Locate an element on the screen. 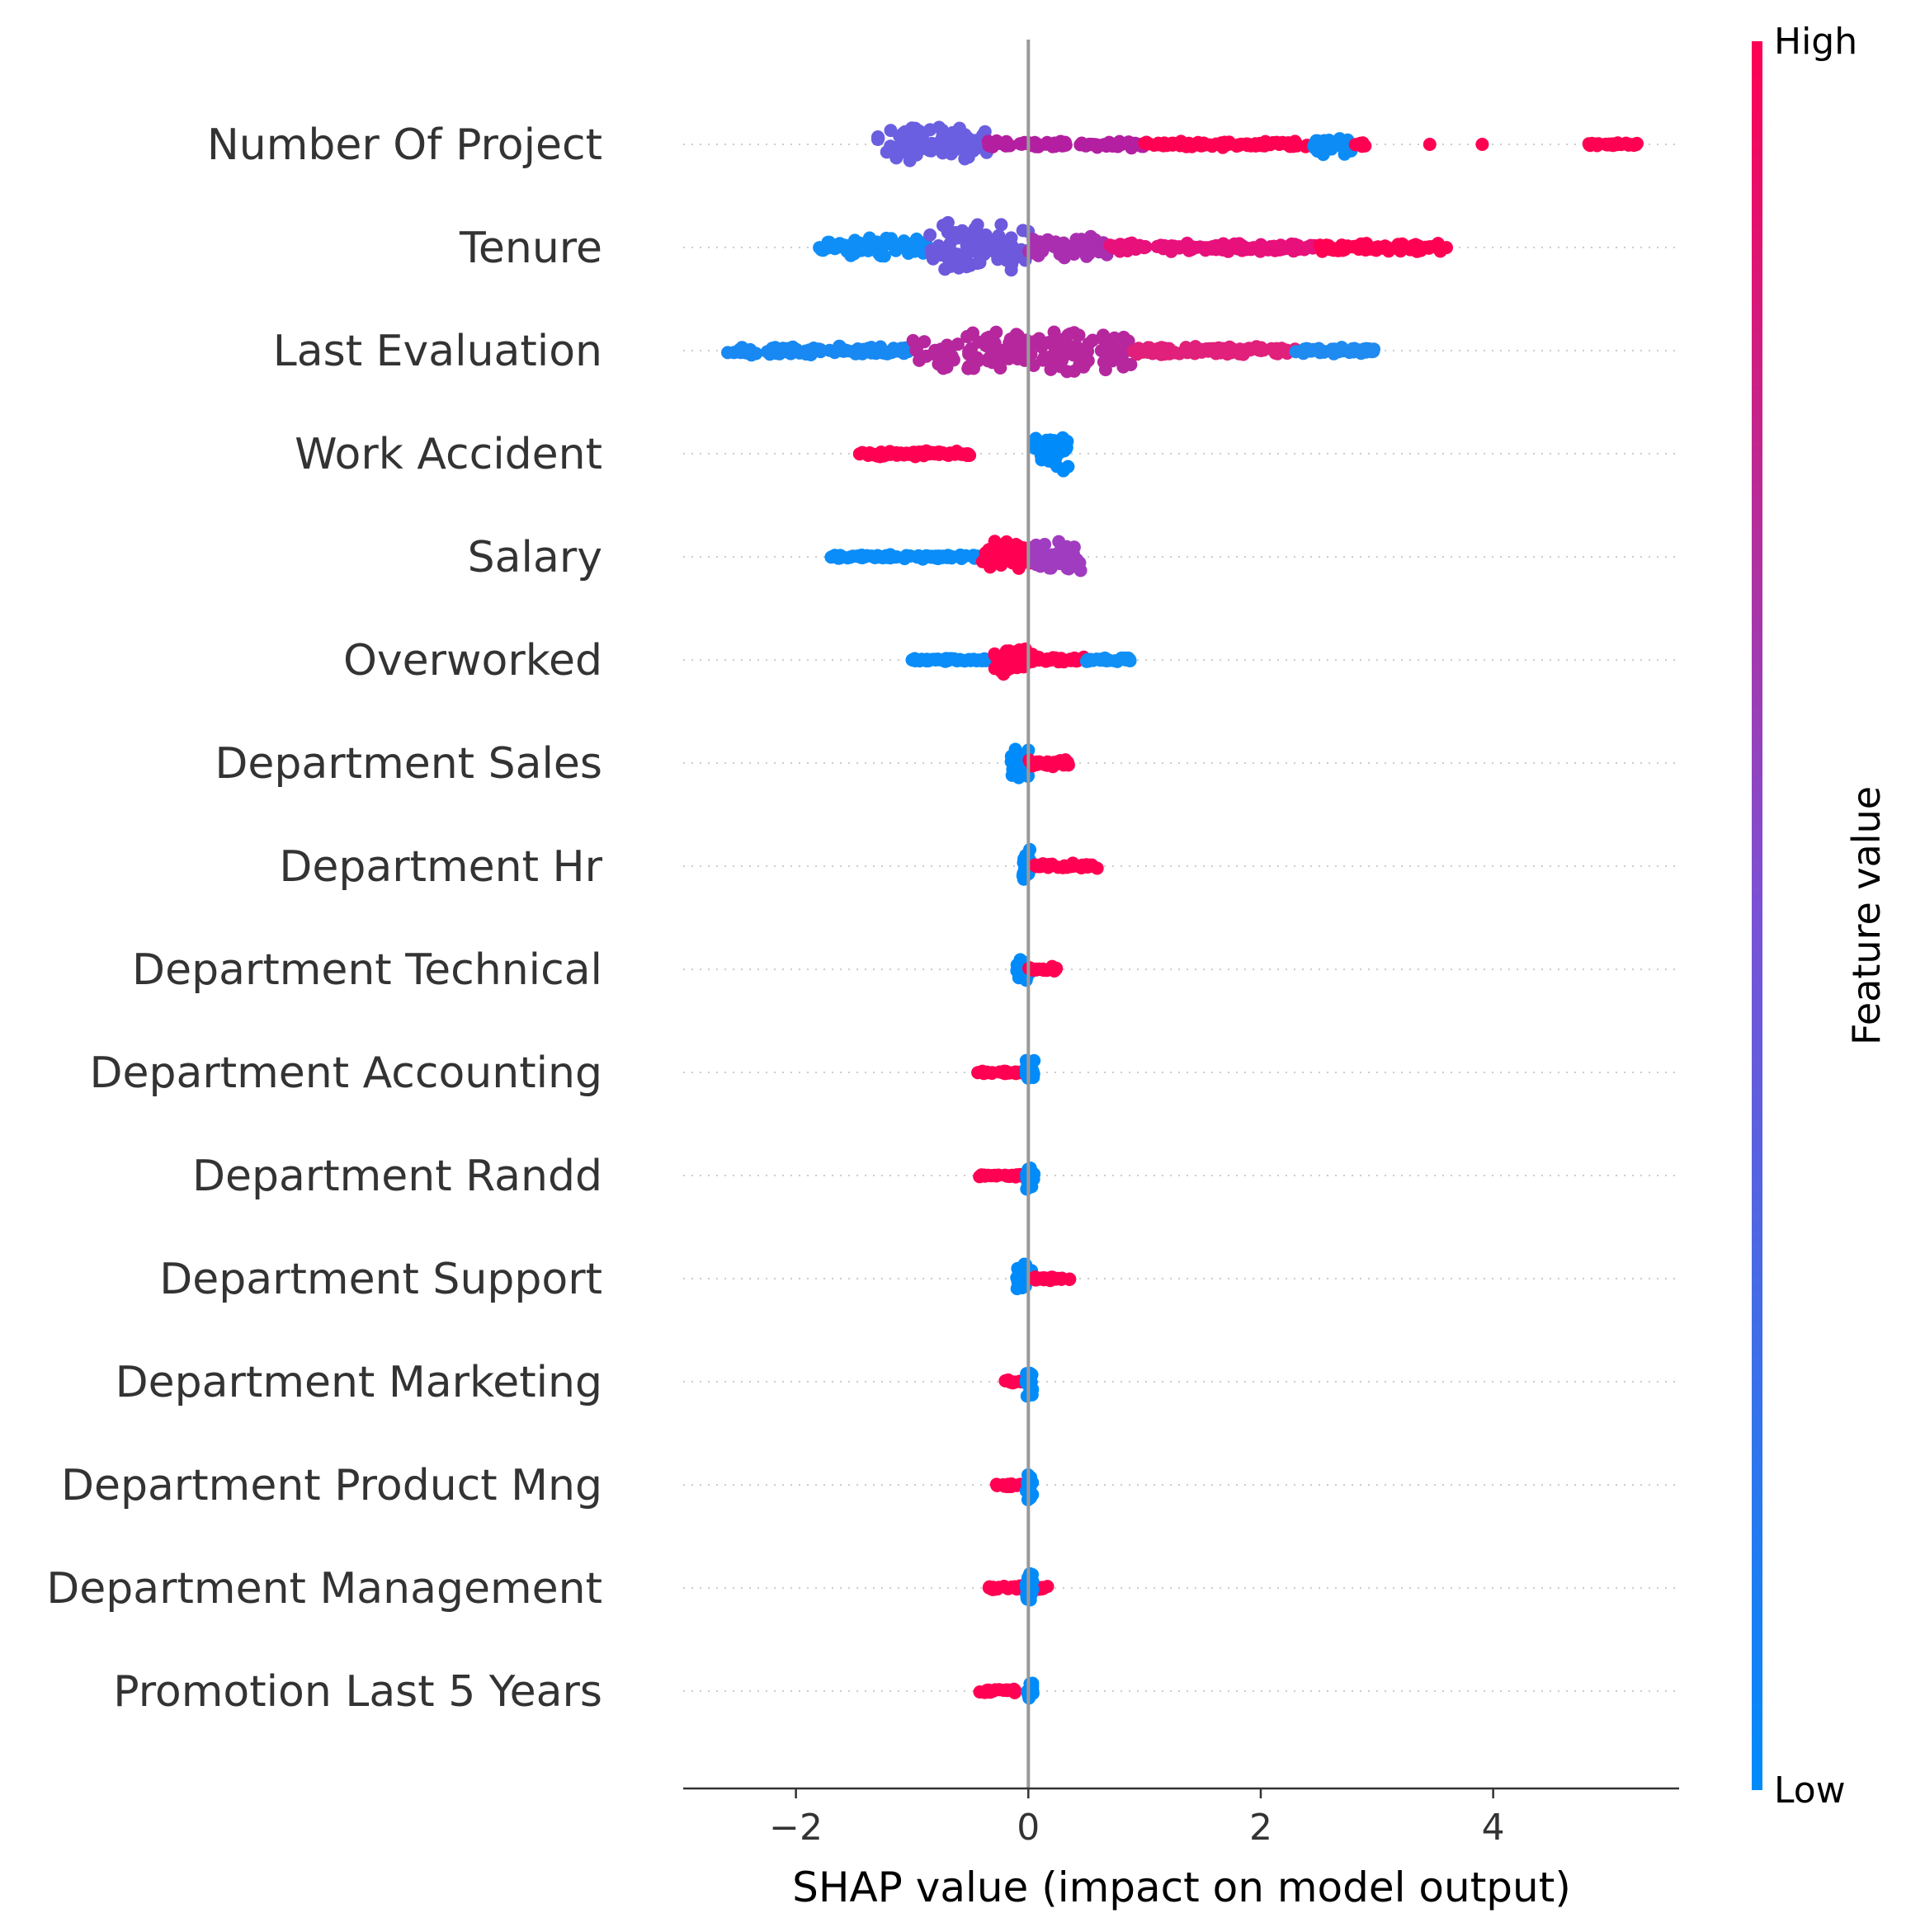 The image size is (1925, 1932). feature-label: Department Management is located at coordinates (324, 1589).